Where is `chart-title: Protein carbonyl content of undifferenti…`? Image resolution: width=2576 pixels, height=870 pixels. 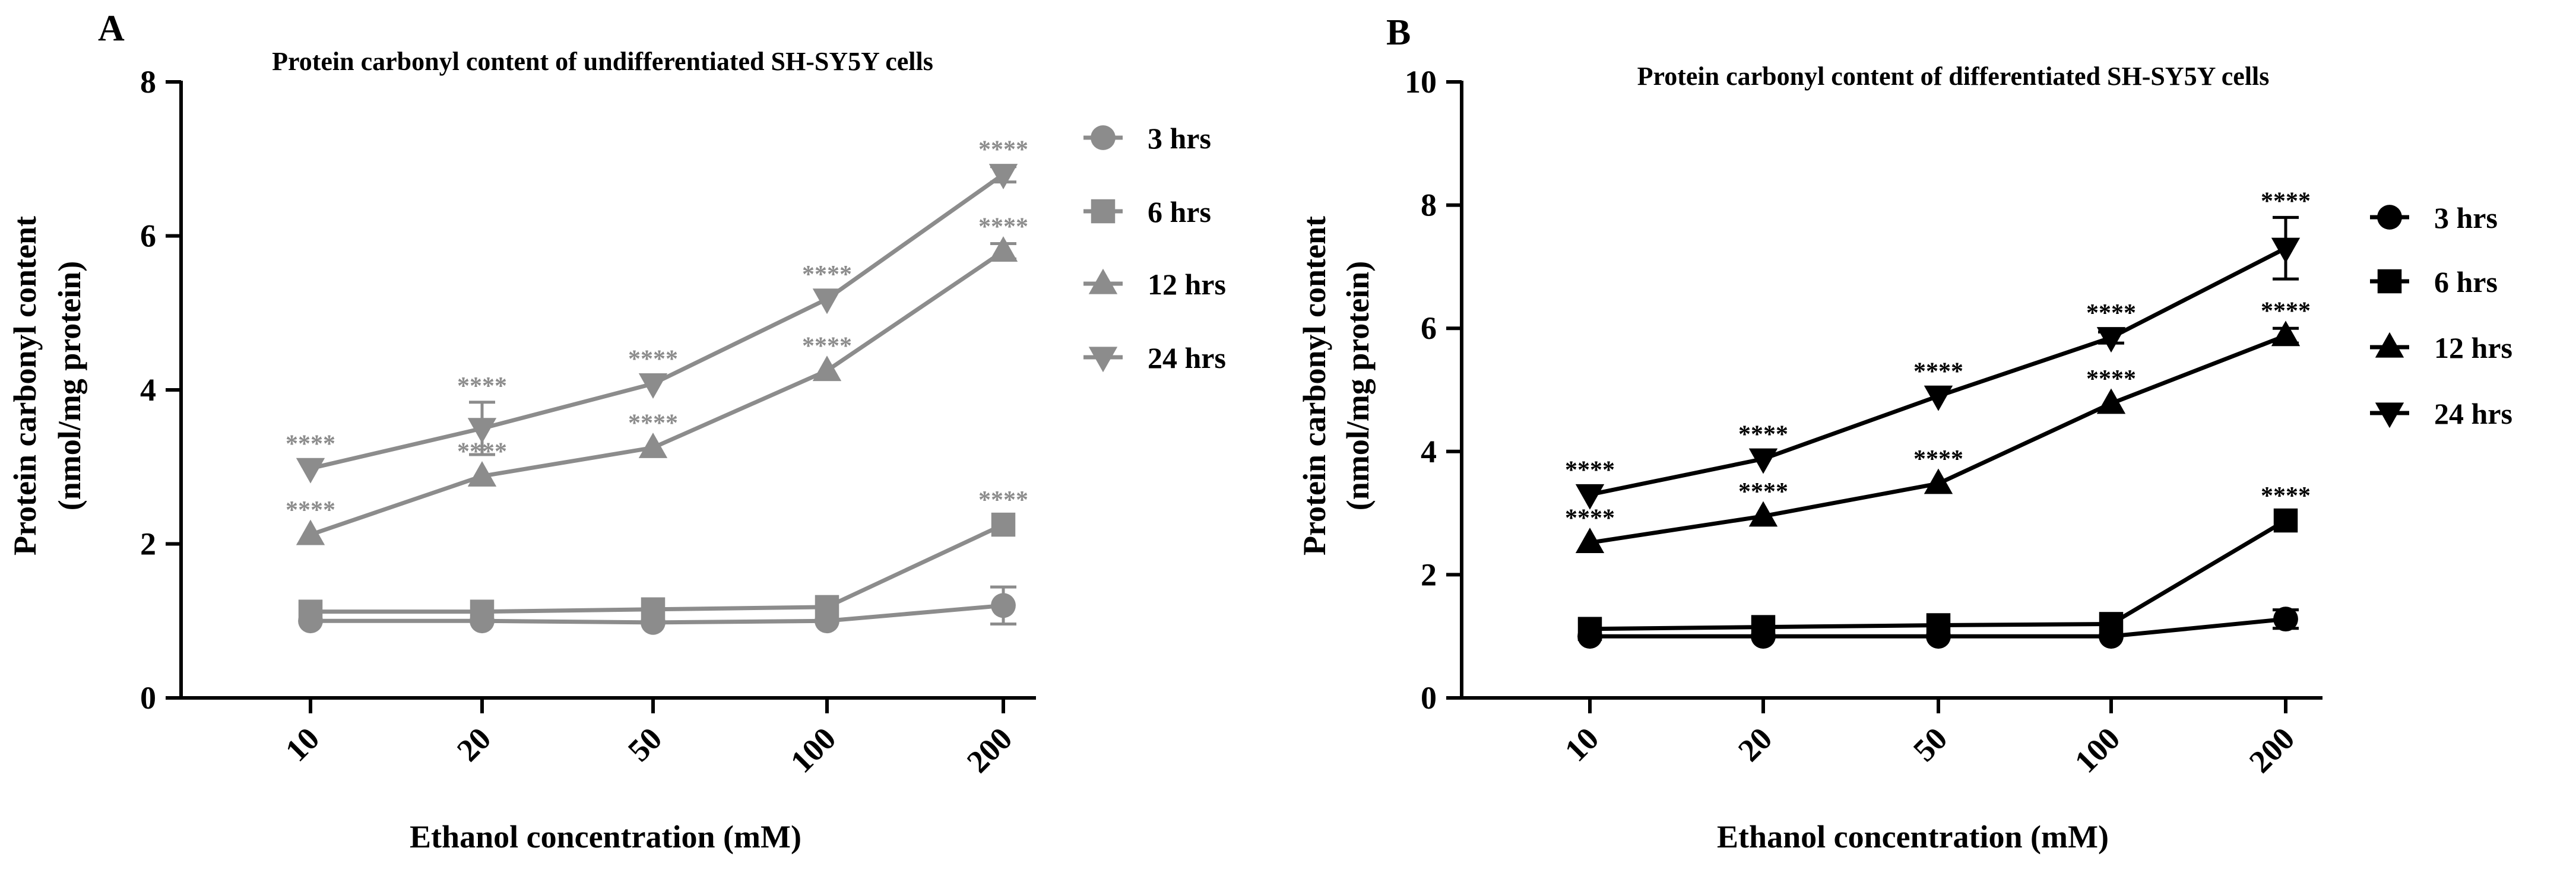
chart-title: Protein carbonyl content of undifferenti… is located at coordinates (602, 61).